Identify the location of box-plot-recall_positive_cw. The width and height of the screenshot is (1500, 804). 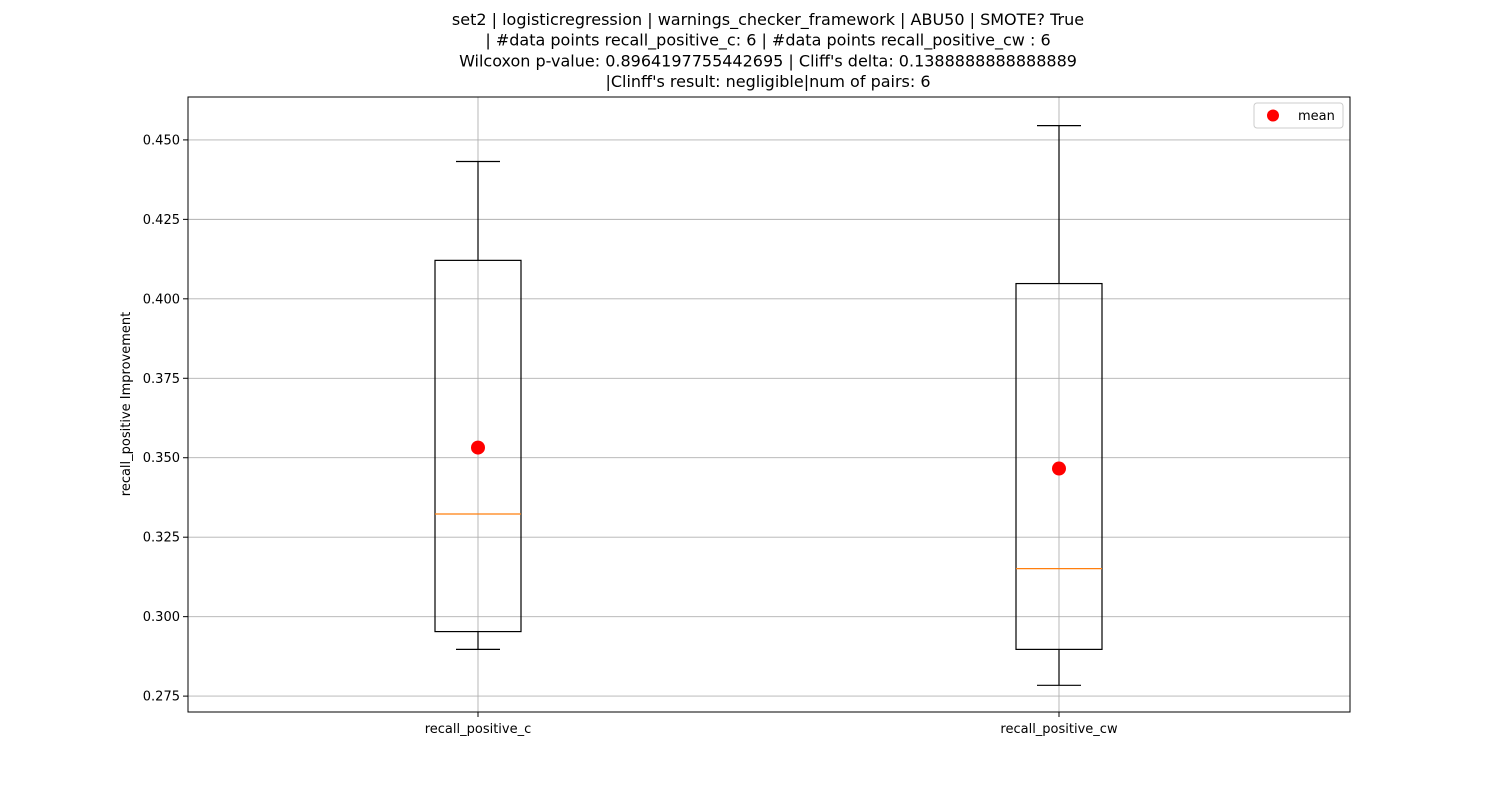
(1059, 405).